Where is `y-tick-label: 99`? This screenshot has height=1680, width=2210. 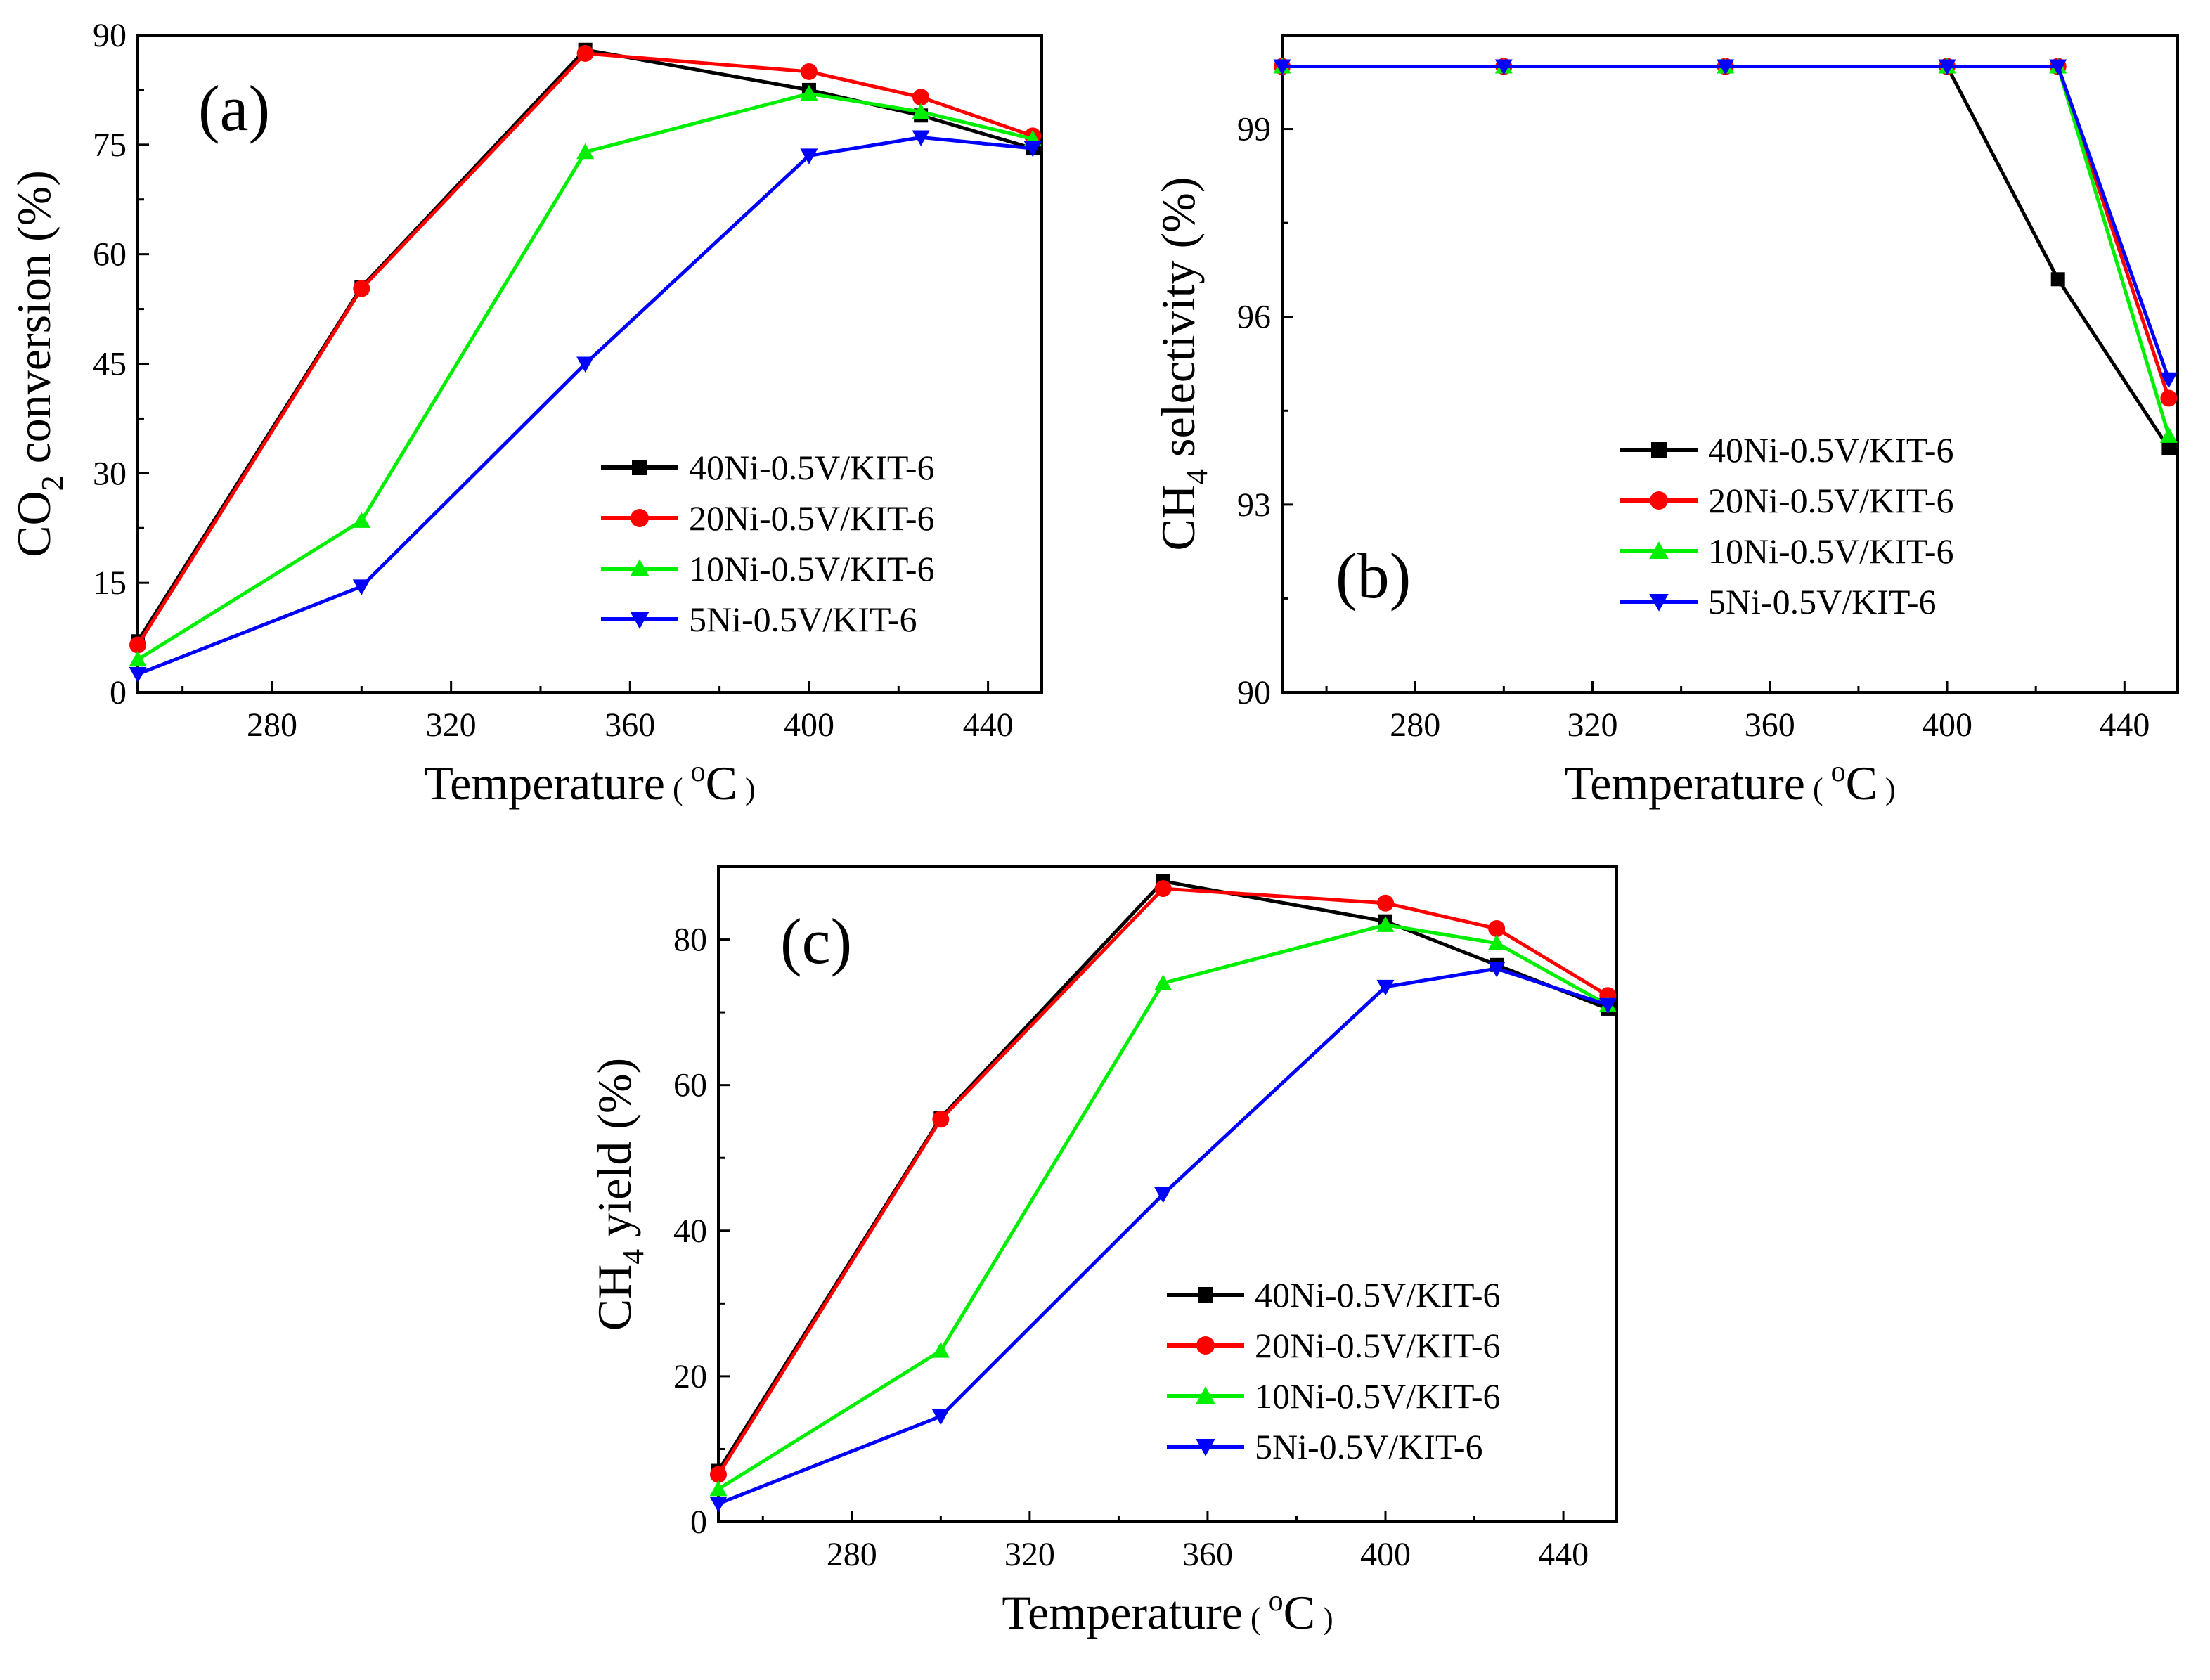 y-tick-label: 99 is located at coordinates (1254, 129).